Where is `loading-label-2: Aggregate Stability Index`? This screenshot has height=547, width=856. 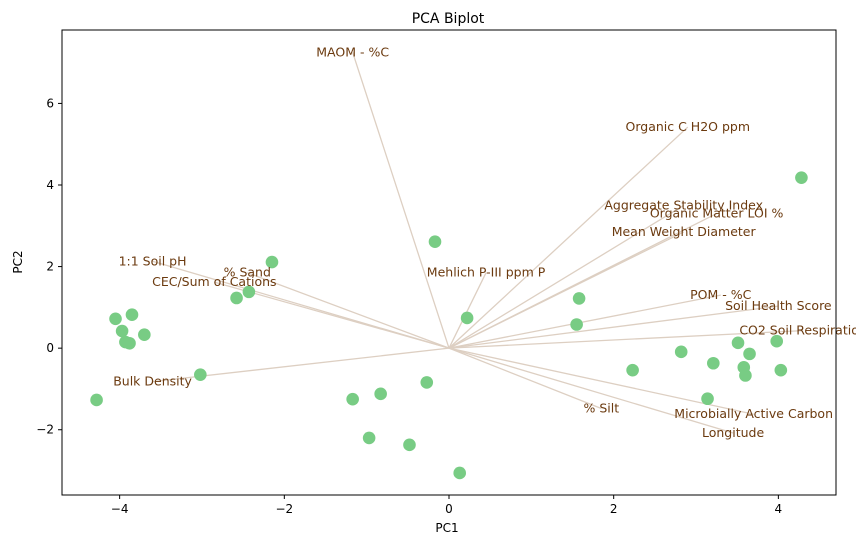 loading-label-2: Aggregate Stability Index is located at coordinates (683, 204).